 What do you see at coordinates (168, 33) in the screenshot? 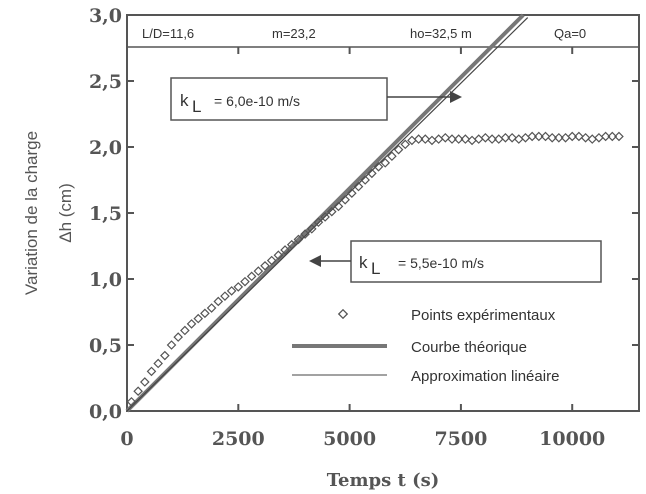
I see `header-item: L/D=11,6` at bounding box center [168, 33].